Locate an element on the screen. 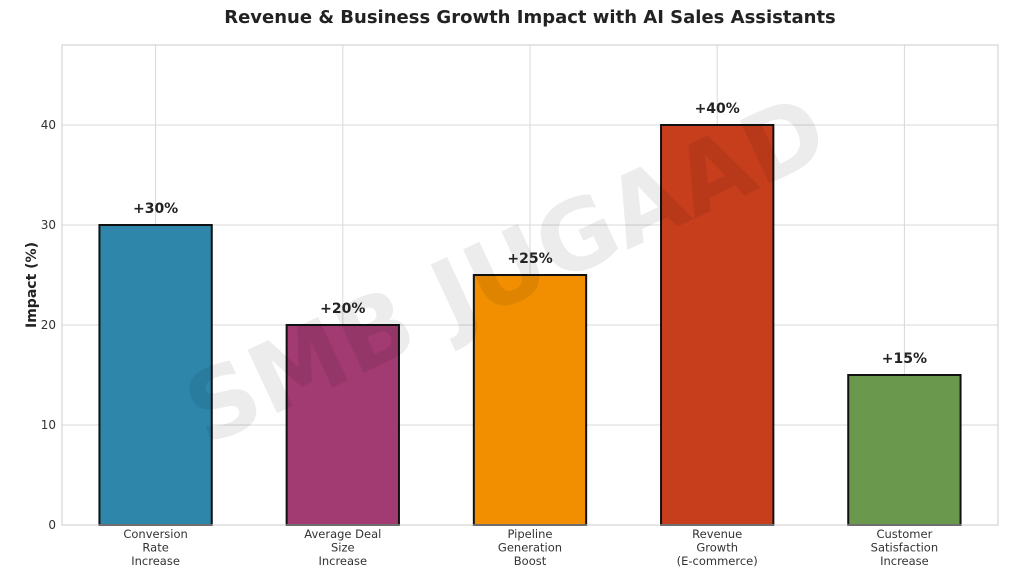  y-tick-label: 10 is located at coordinates (48, 425).